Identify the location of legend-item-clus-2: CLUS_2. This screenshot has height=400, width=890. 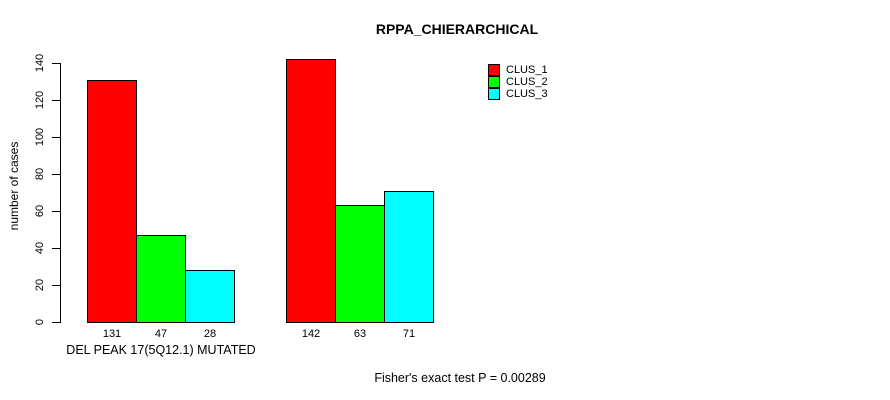
(518, 82).